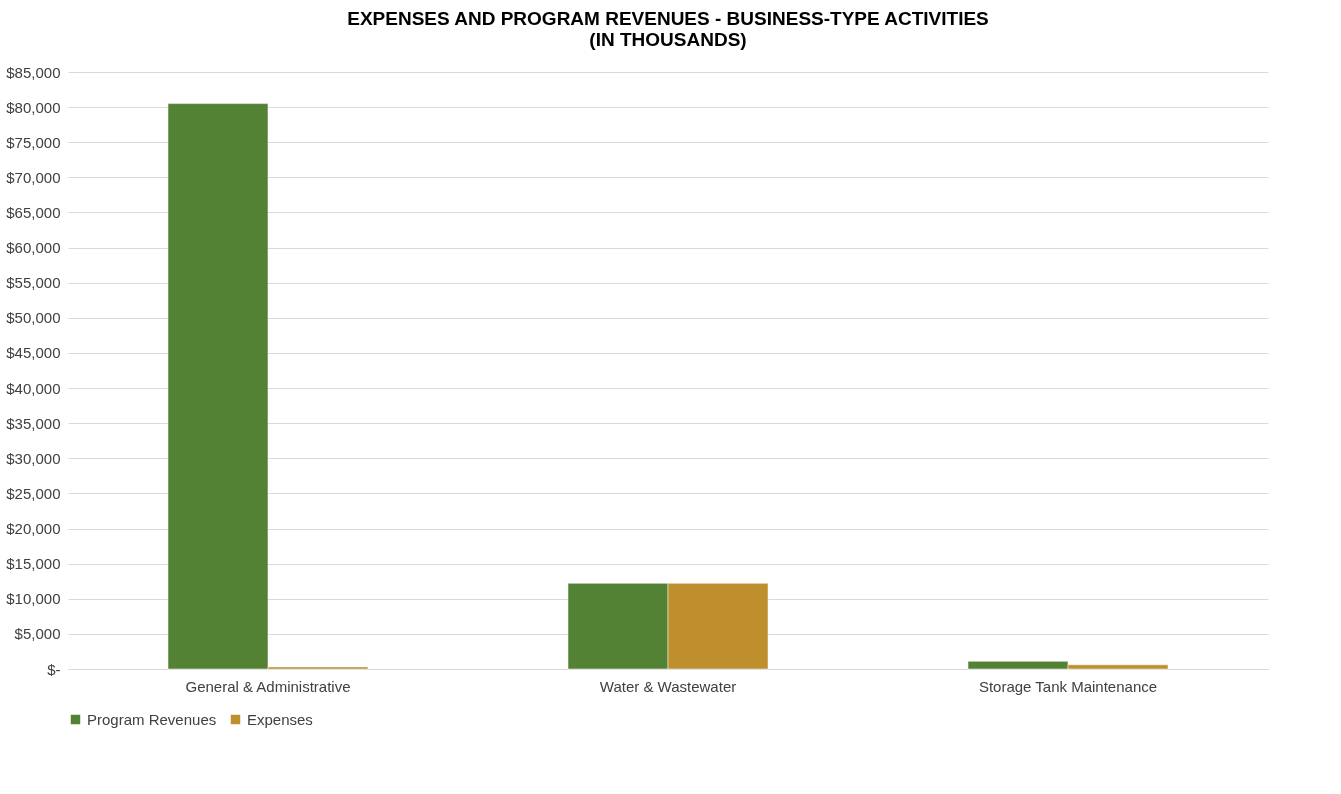  I want to click on y-tick-label: $70,000, so click(33, 177).